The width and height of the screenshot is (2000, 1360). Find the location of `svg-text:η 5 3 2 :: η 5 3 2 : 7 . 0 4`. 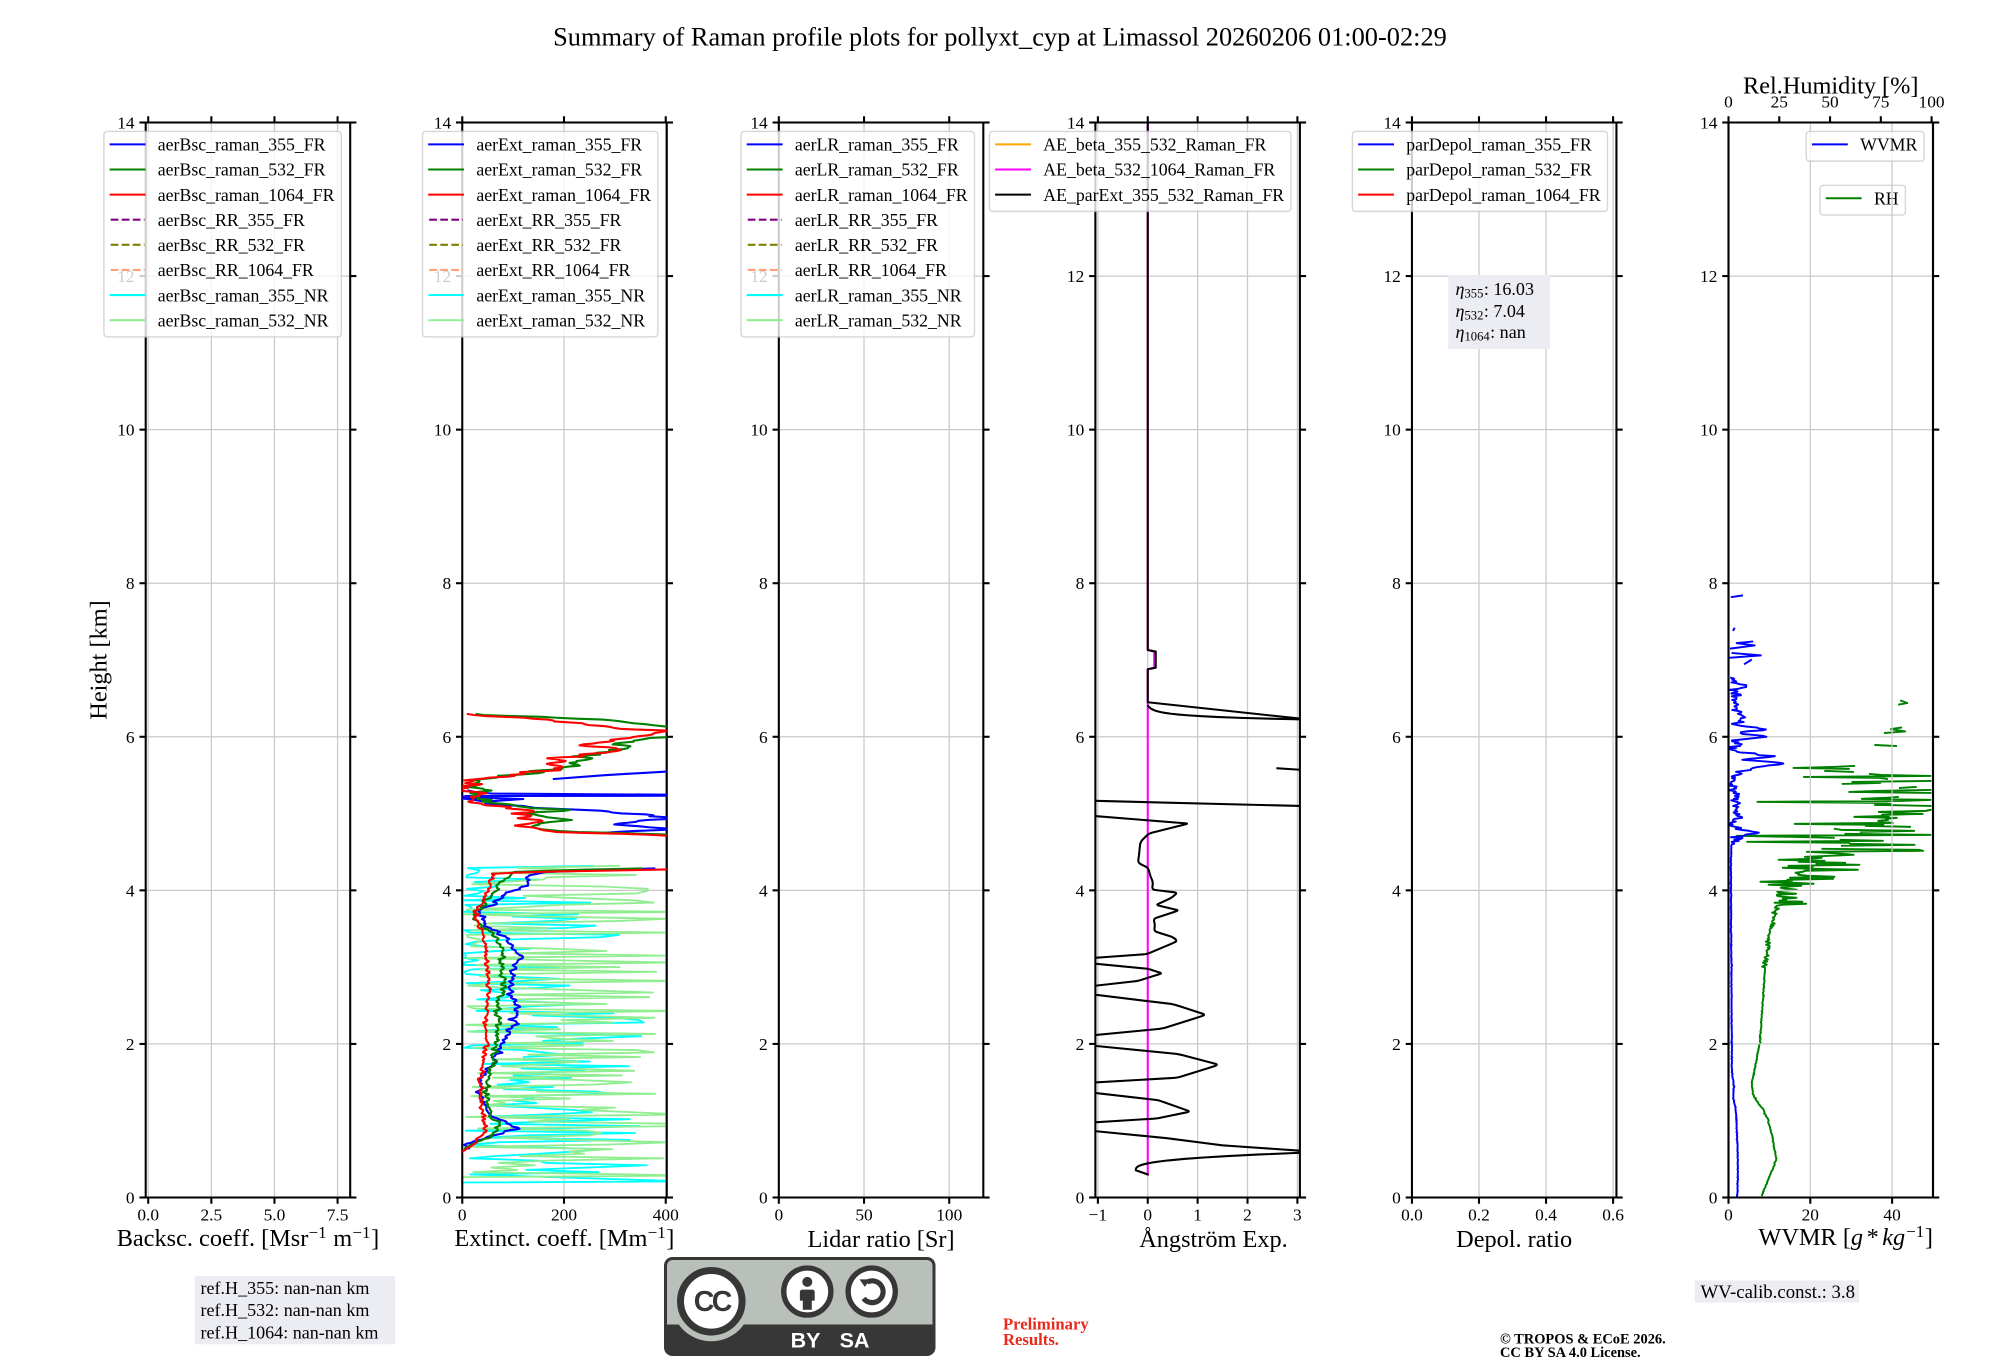

svg-text:η 5 3 2 :: η 5 3 2 : 7 . 0 4 is located at coordinates (1490, 310).